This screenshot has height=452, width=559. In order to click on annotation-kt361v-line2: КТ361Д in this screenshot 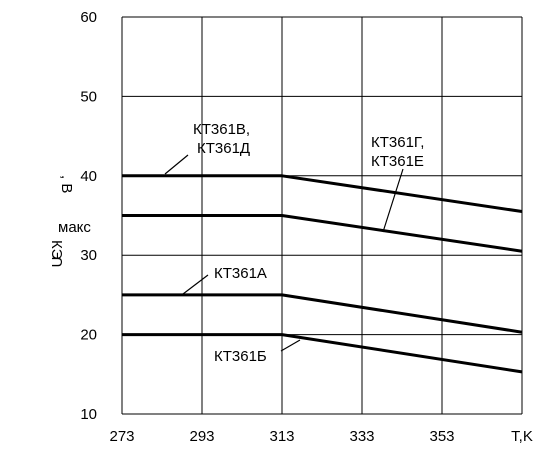, I will do `click(223, 148)`.